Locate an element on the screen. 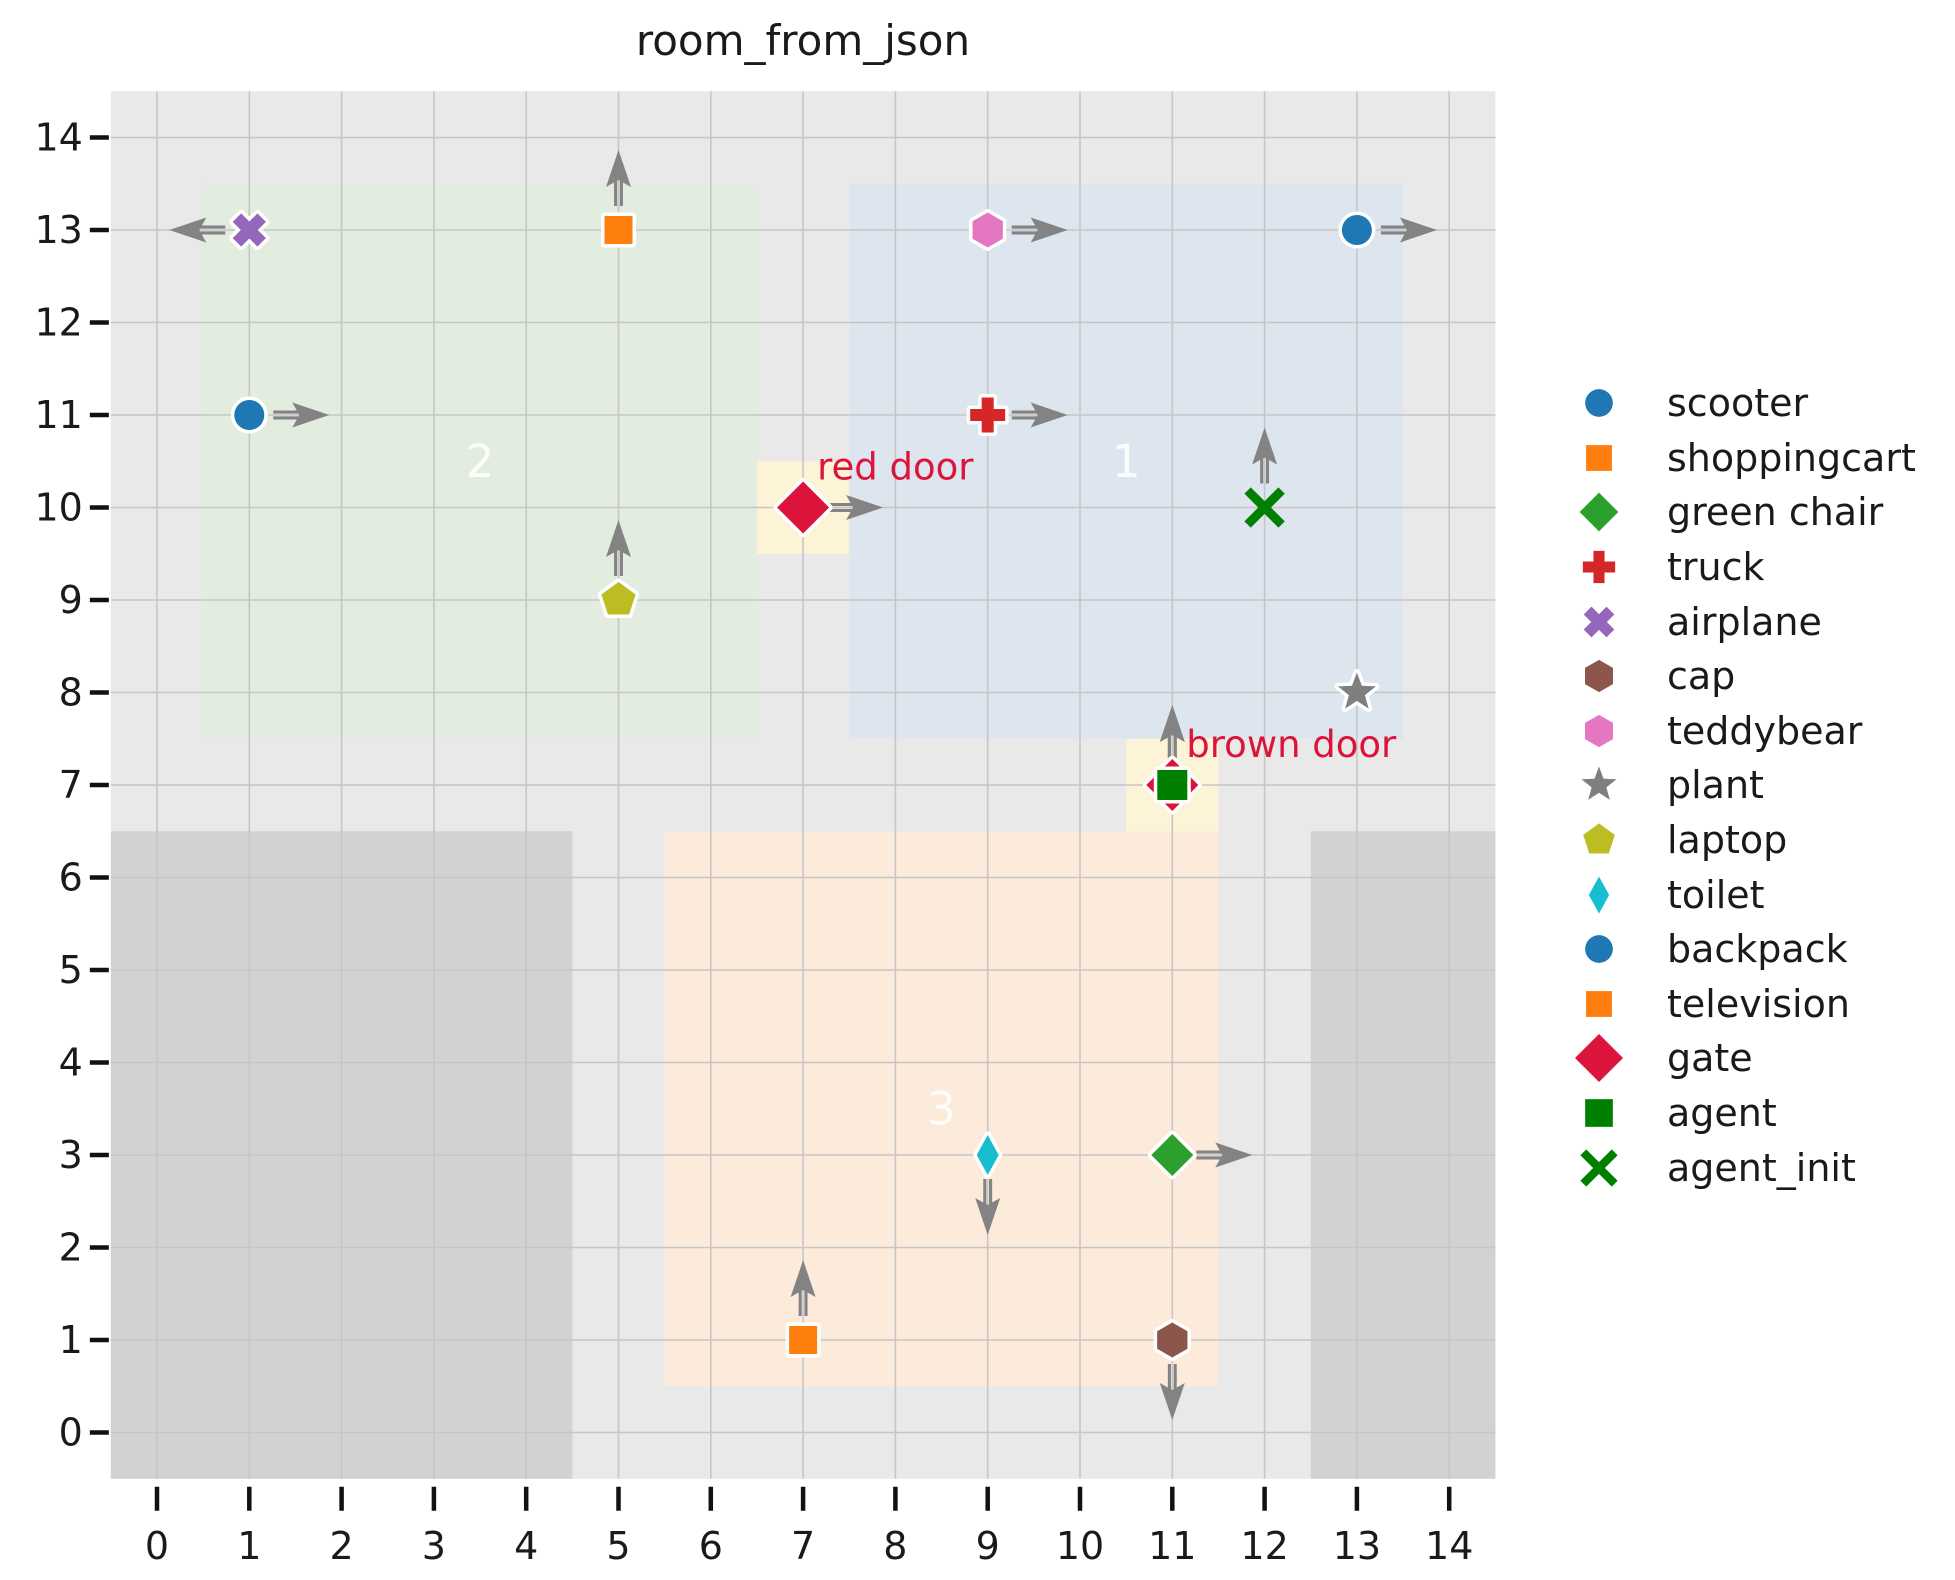 This screenshot has height=1580, width=1955. y-tick-label: 5 is located at coordinates (71, 970).